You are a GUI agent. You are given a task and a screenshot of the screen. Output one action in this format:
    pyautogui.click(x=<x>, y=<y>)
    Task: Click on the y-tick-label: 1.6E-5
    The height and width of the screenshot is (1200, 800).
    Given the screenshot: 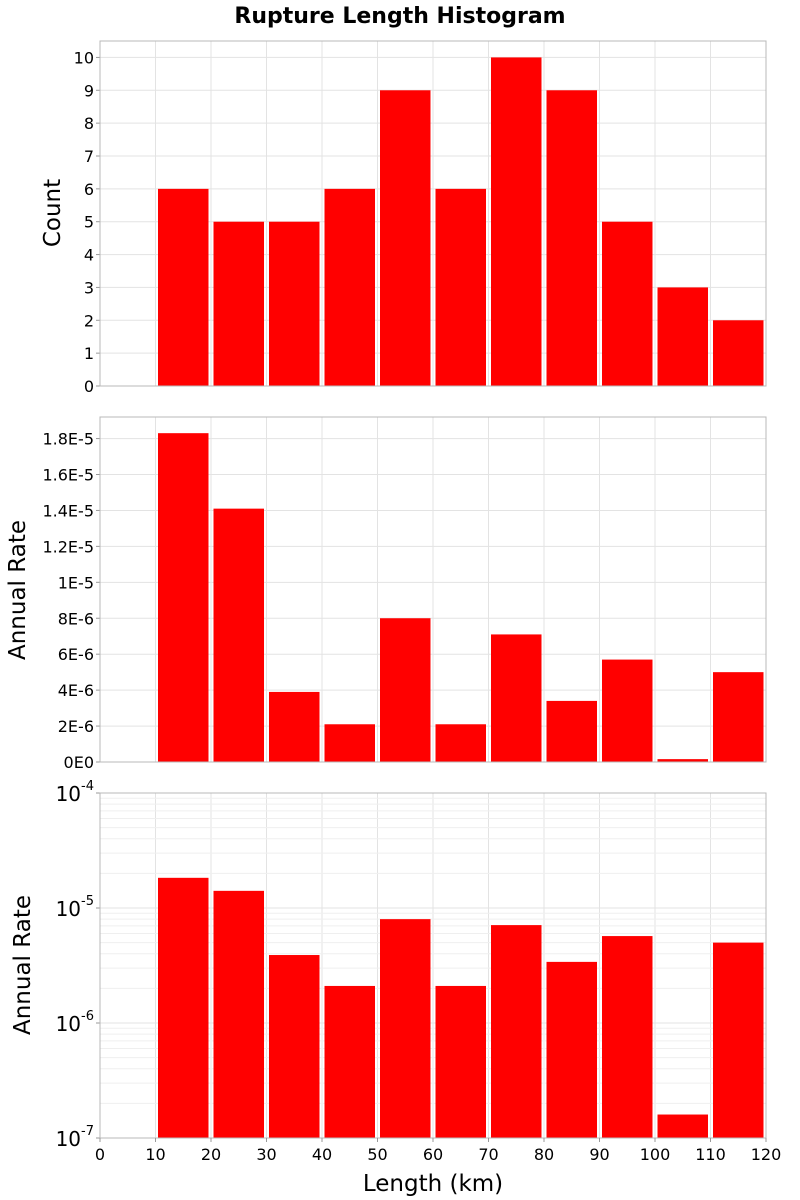 What is the action you would take?
    pyautogui.click(x=68, y=475)
    